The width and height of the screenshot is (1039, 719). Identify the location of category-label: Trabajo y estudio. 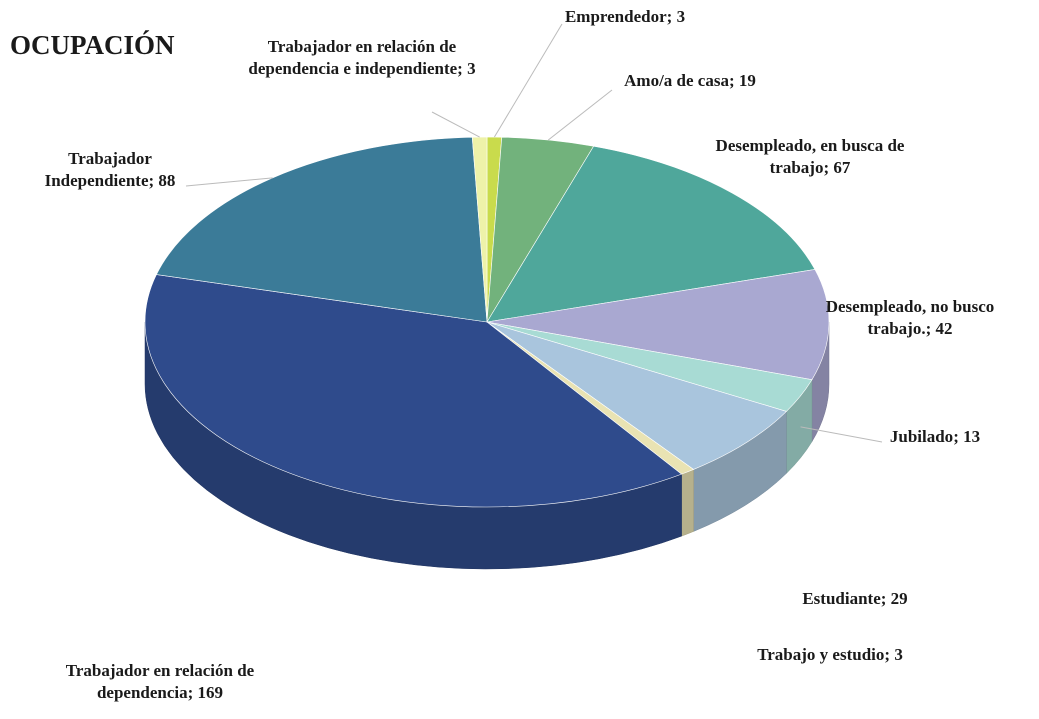
(821, 654).